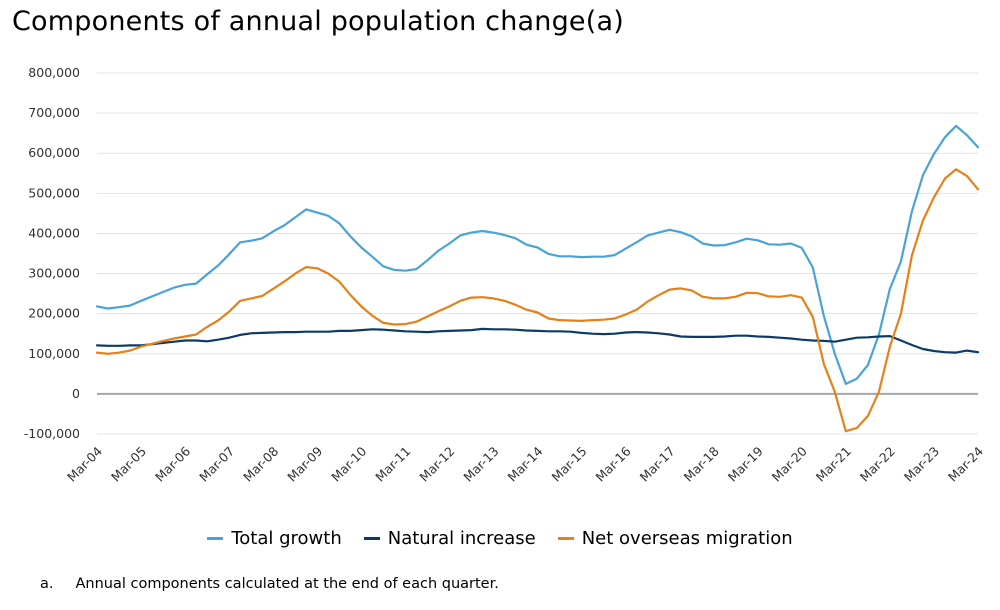  Describe the element at coordinates (128, 464) in the screenshot. I see `x-tick-label: Mar-05` at that location.